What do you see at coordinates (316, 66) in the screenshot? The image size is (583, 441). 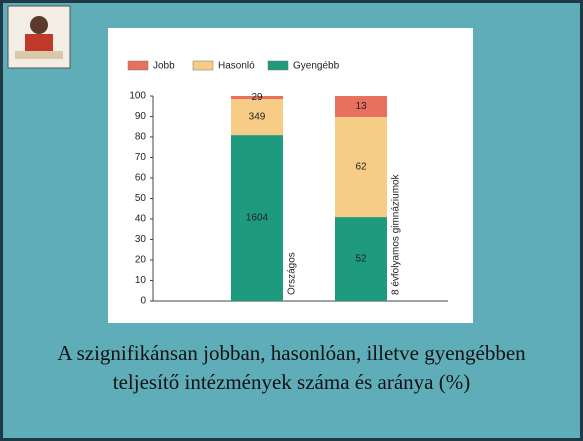 I see `legend-label: Gyengébb` at bounding box center [316, 66].